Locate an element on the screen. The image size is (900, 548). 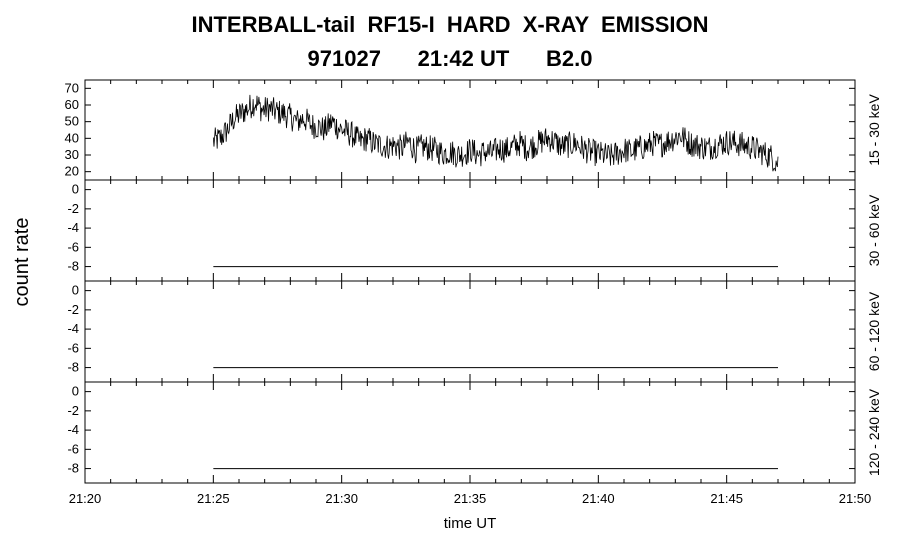
x-tick-label: 21:25 is located at coordinates (213, 498).